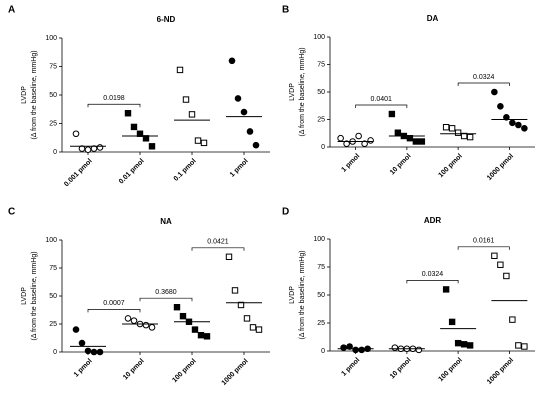 Image resolution: width=550 pixels, height=401 pixels. What do you see at coordinates (78, 173) in the screenshot?
I see `x-tick-label: 0.001 pmol` at bounding box center [78, 173].